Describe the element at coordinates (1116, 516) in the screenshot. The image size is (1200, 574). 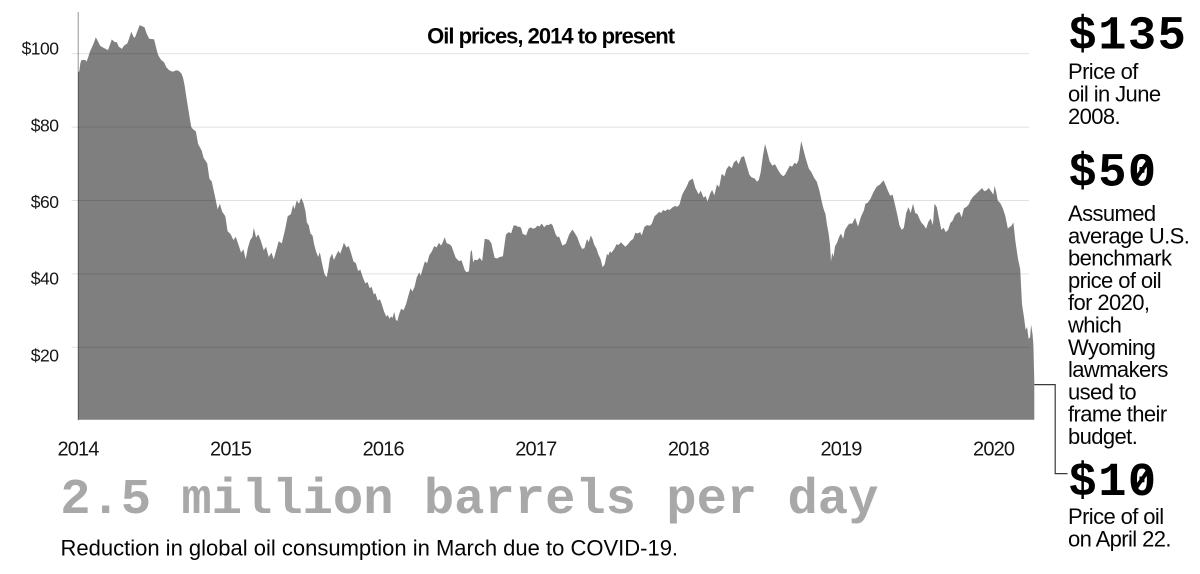
I see `svg-text: Price of oil` at that location.